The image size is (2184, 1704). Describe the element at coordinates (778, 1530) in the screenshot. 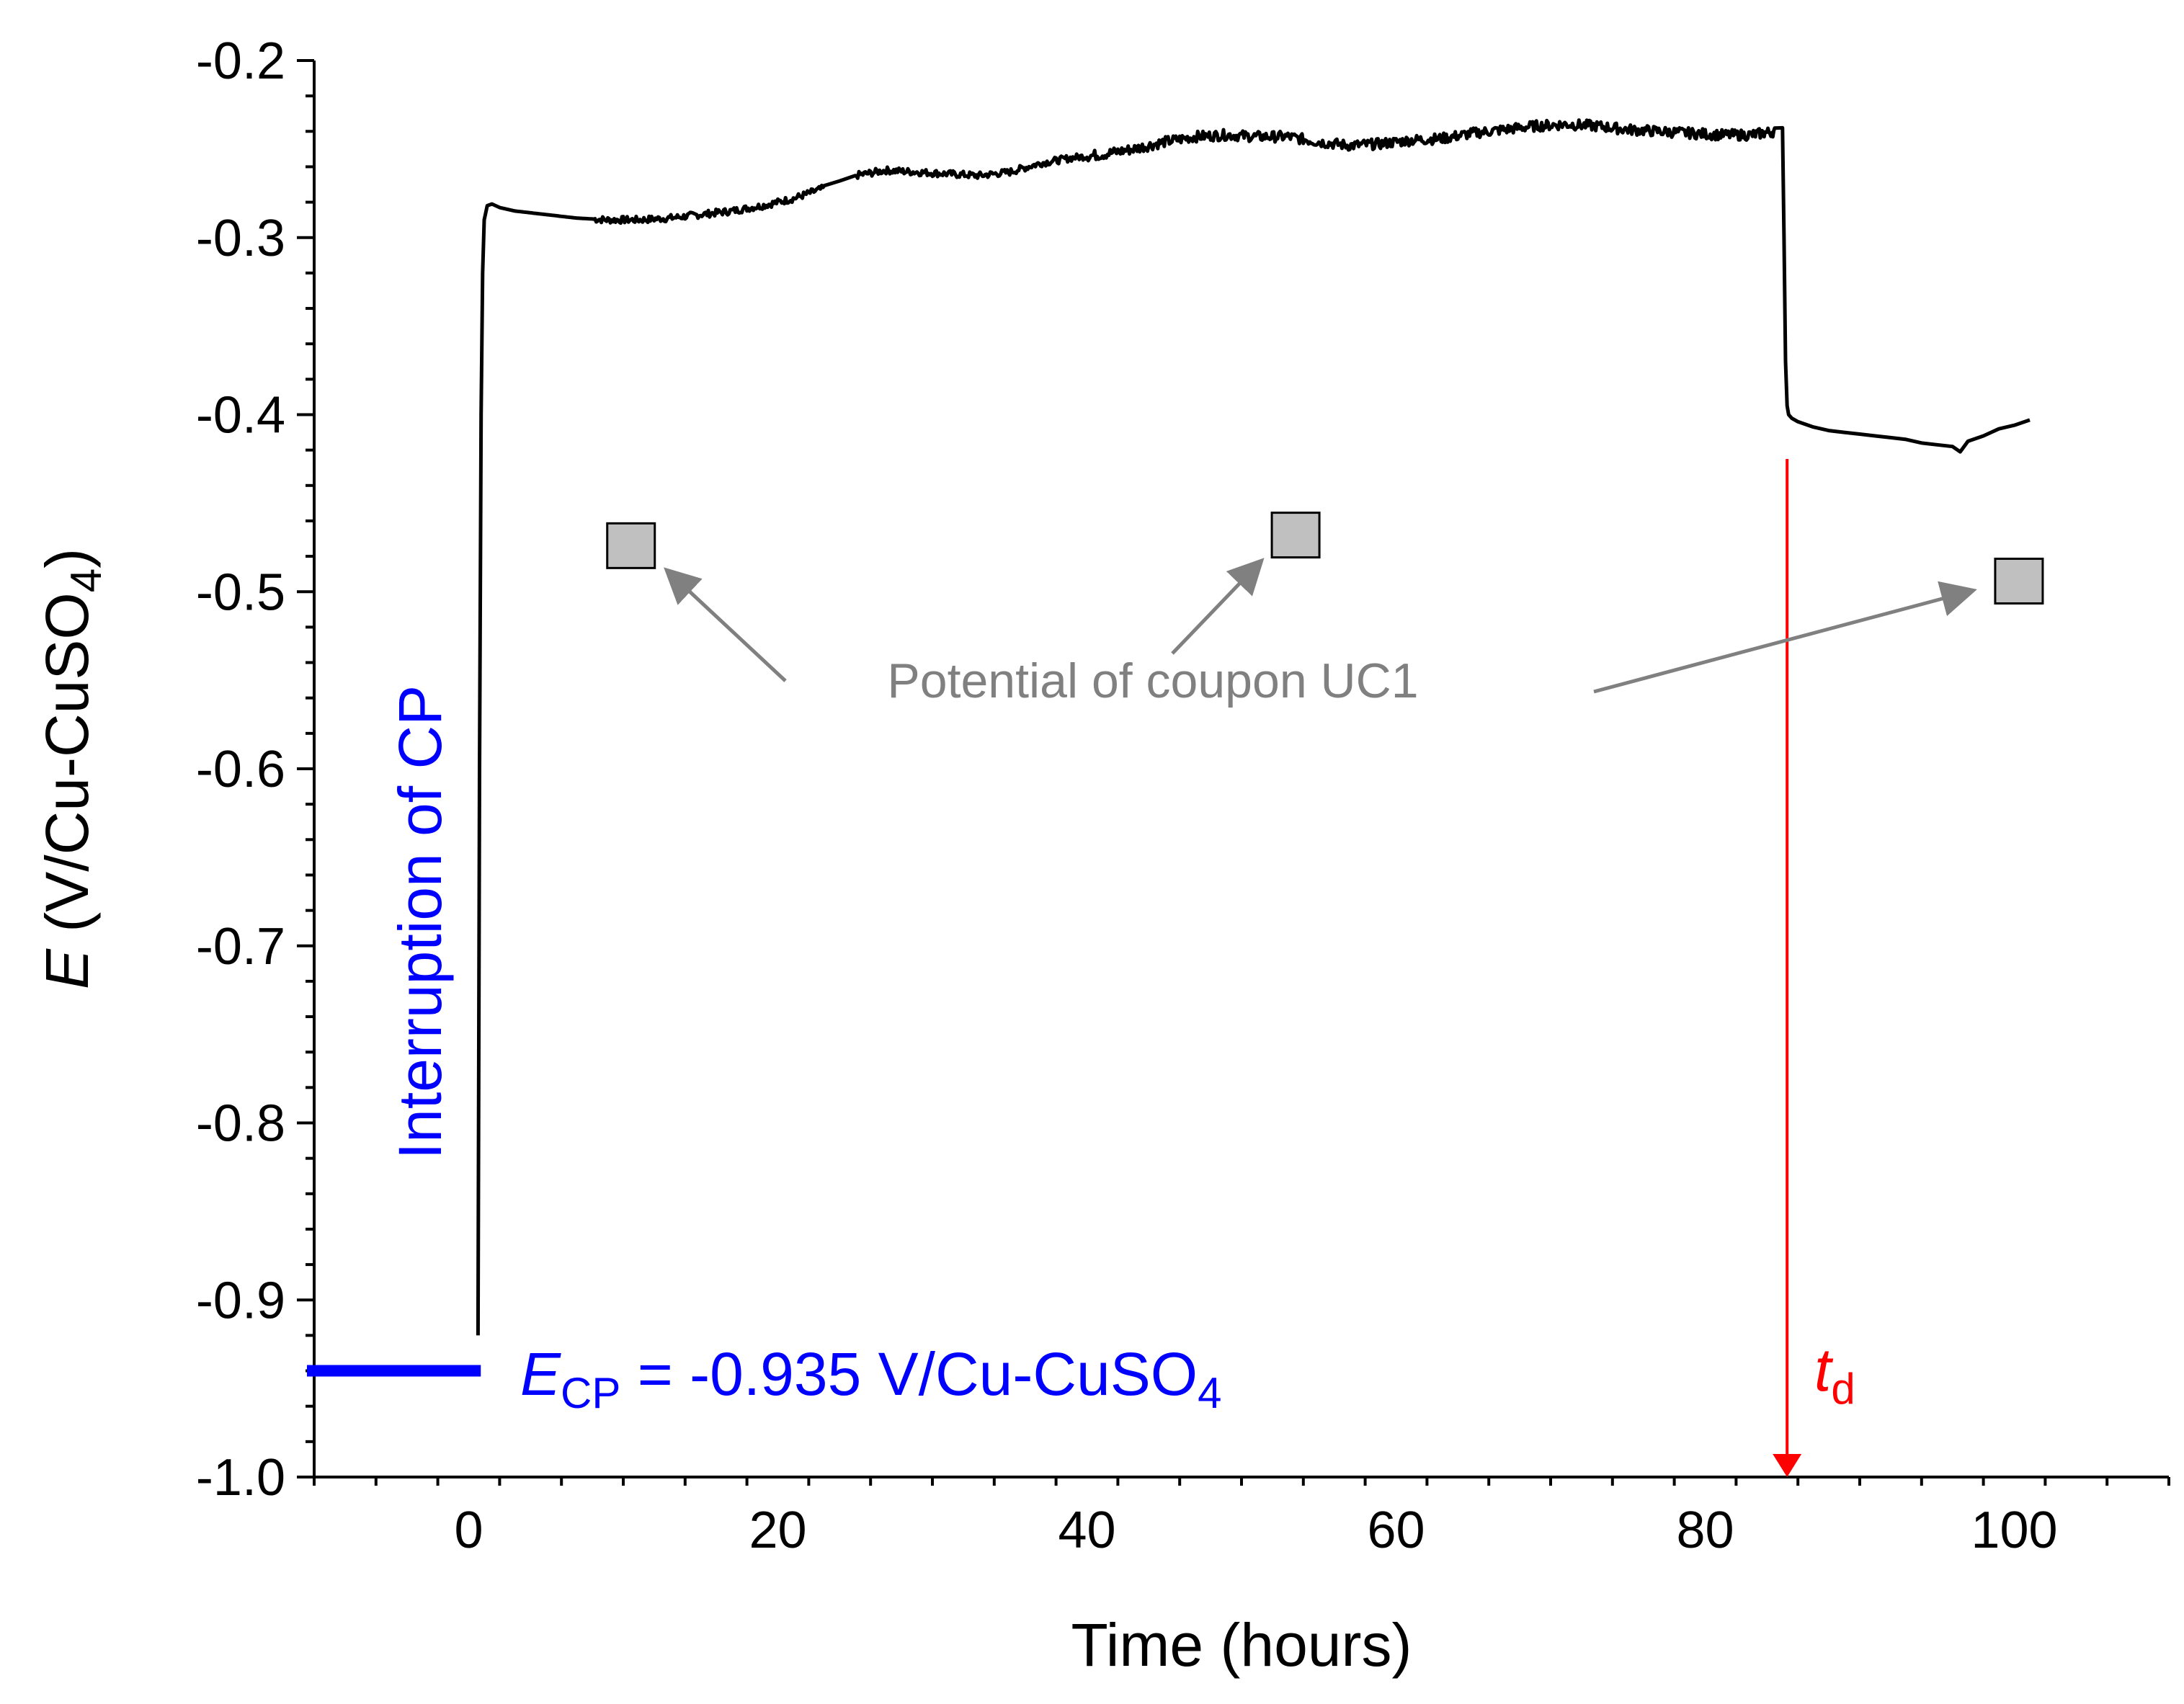

I see `x-tick-label: 20` at that location.